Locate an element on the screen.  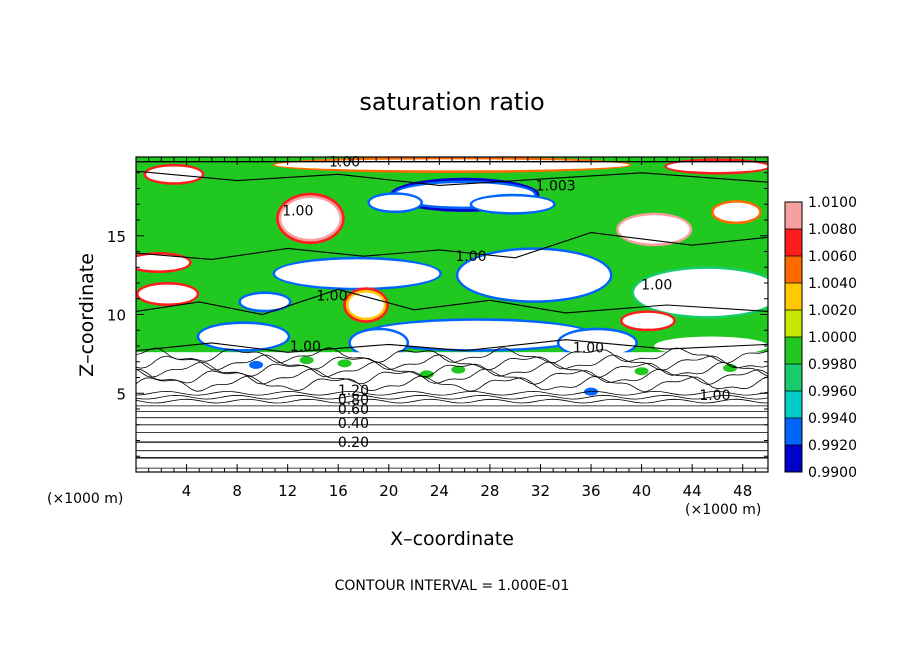
x-axis-label: X–coordinate is located at coordinates (452, 539).